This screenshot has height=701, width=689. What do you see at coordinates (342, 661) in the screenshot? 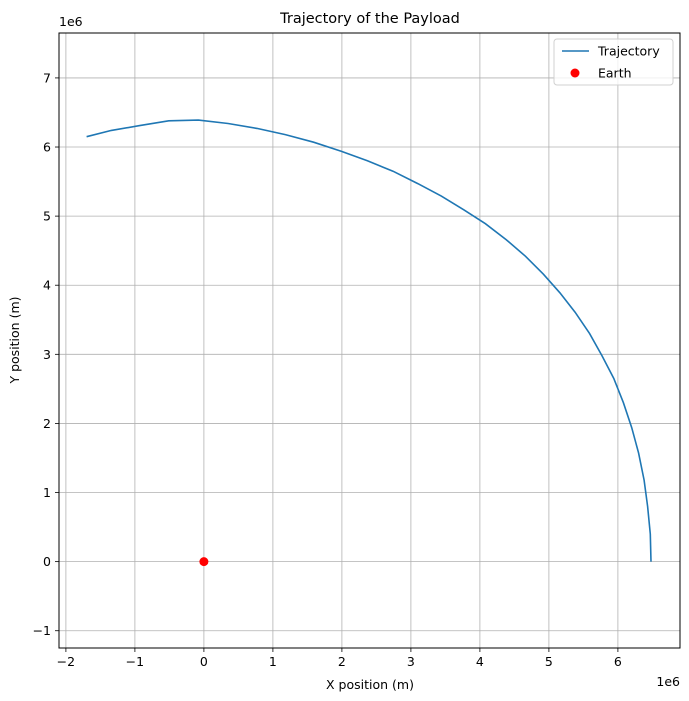
I see `x-tick-label: 2` at bounding box center [342, 661].